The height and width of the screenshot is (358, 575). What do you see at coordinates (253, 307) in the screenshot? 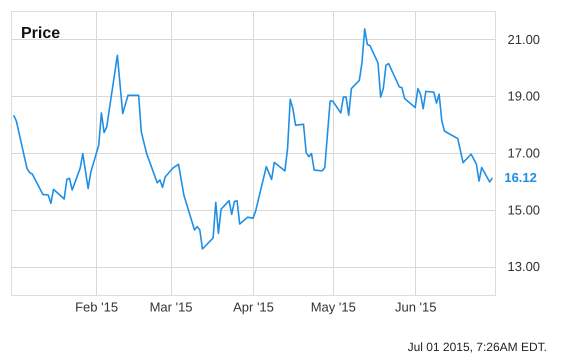
I see `x-tick-label: Apr '15` at bounding box center [253, 307].